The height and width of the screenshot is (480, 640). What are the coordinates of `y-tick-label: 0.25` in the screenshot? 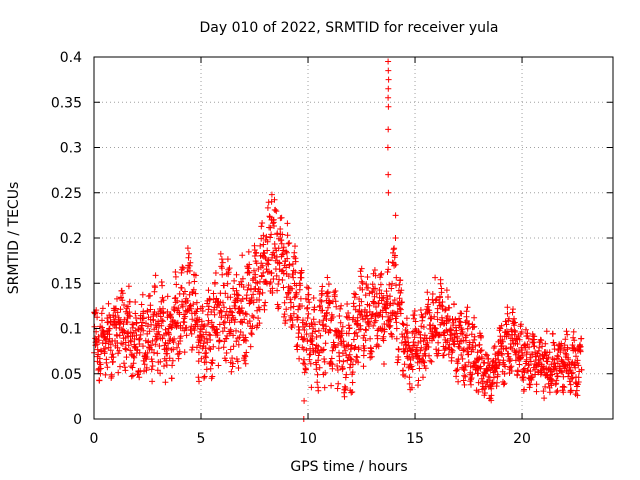 It's located at (66, 194).